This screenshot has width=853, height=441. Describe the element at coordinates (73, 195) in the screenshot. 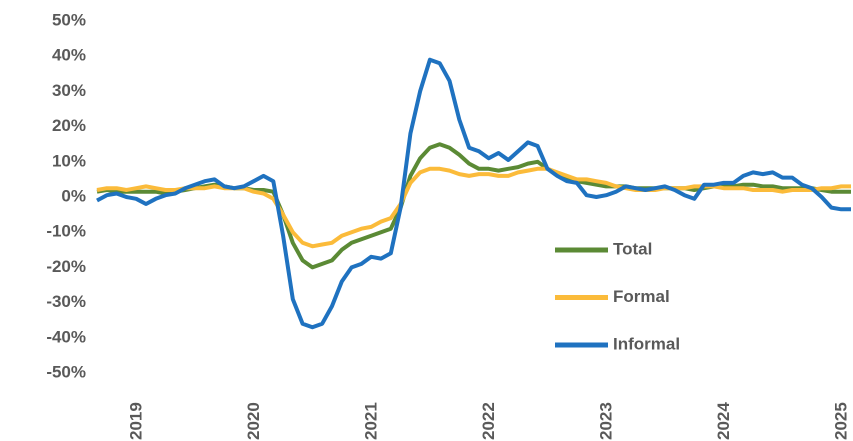

I see `y-tick-label: 0%` at that location.